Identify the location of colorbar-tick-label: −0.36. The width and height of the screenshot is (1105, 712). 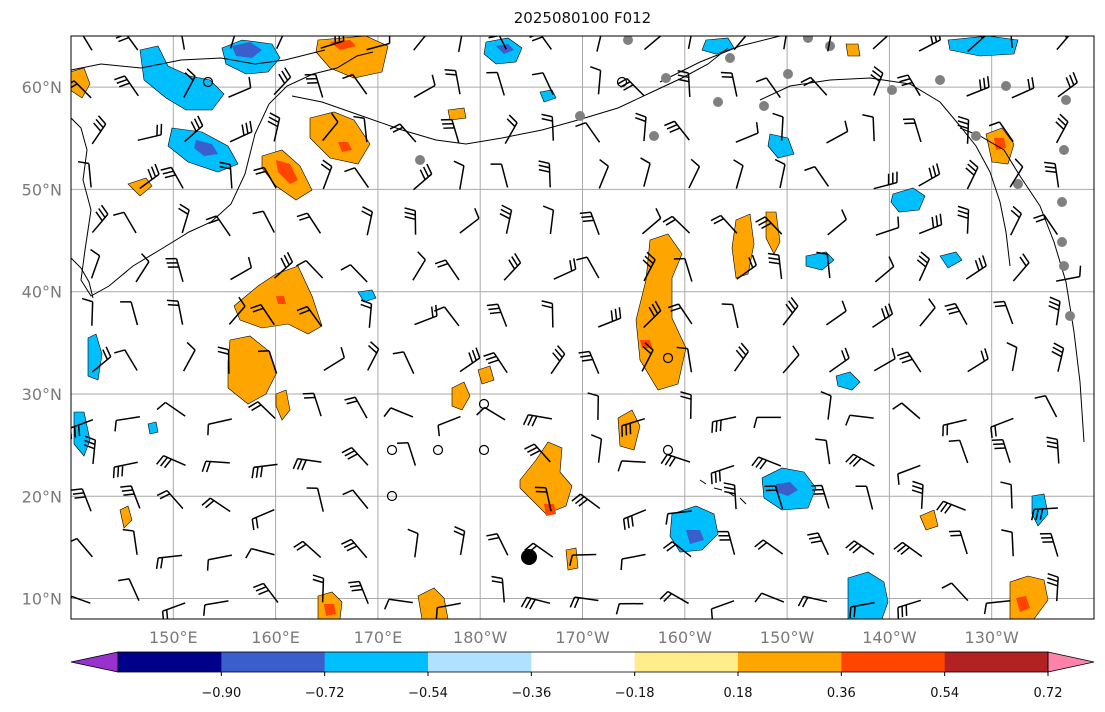
(531, 693).